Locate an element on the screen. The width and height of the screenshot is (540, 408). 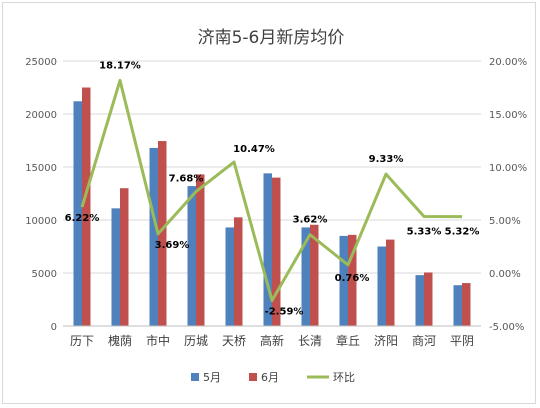
data-label: 0.76% is located at coordinates (352, 278).